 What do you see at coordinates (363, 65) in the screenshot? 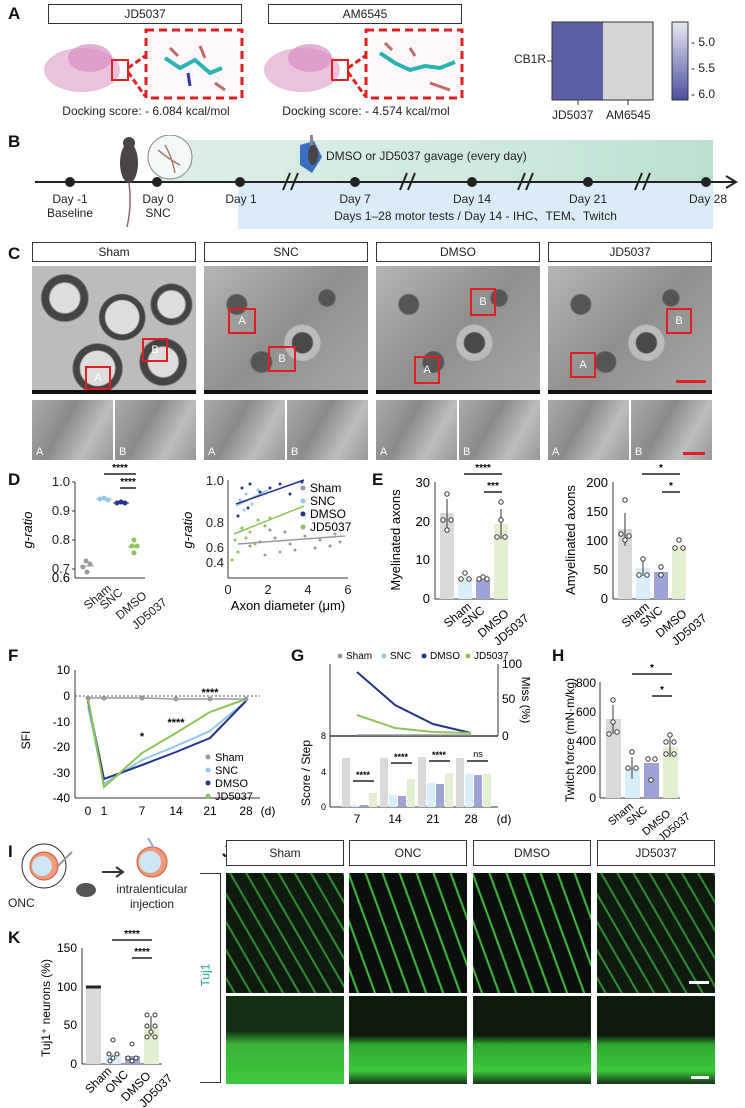
I see `docking-image-am6545` at bounding box center [363, 65].